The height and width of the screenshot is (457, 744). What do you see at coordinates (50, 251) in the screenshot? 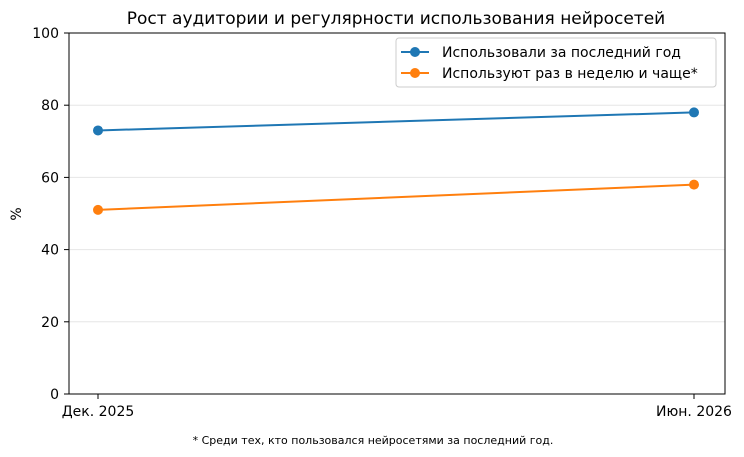
I see `y-tick-label: 40` at bounding box center [50, 251].